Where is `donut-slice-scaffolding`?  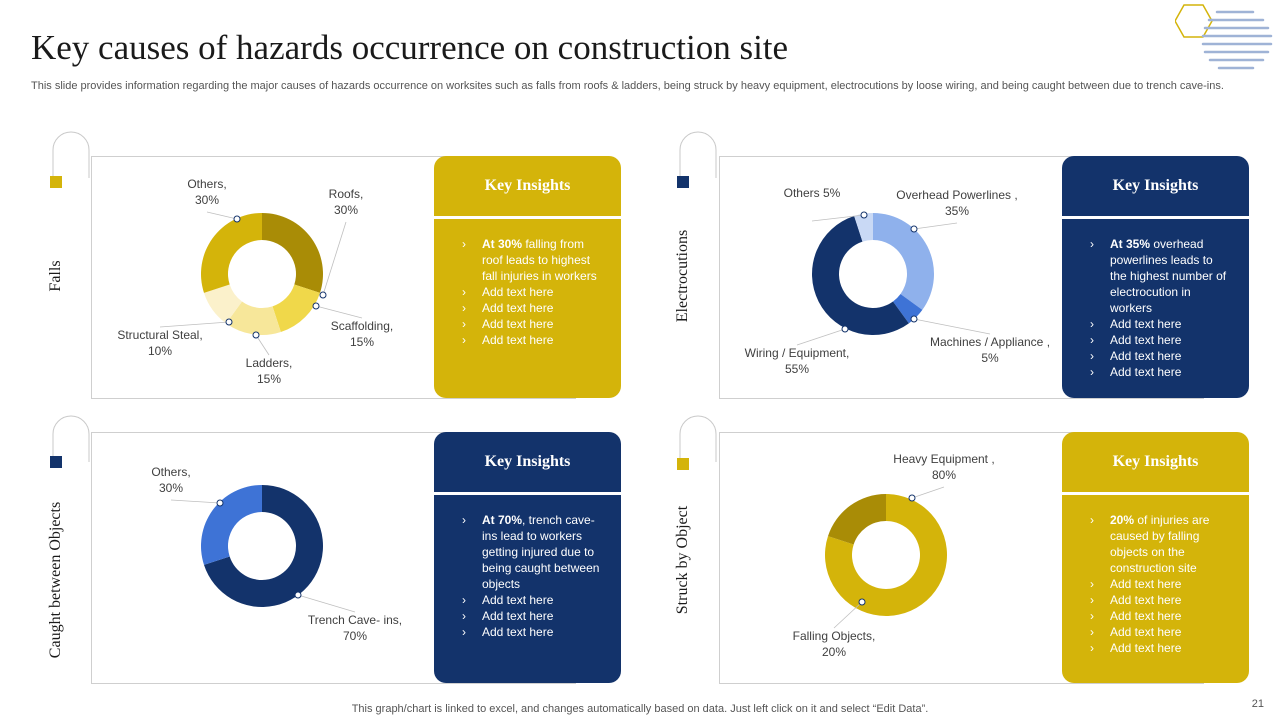 donut-slice-scaffolding is located at coordinates (296, 308).